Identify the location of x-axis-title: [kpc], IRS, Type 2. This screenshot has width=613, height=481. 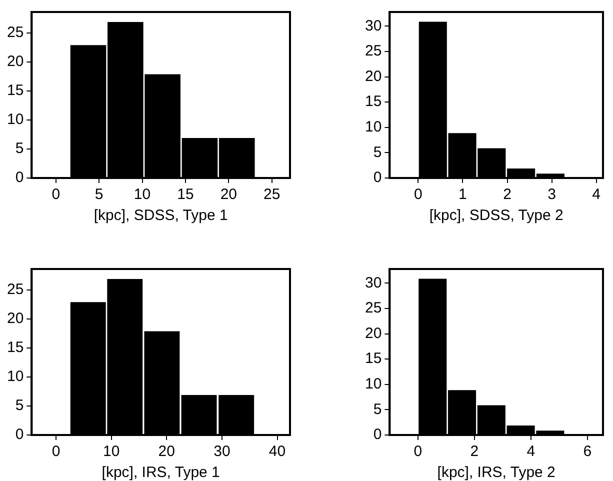
(496, 472).